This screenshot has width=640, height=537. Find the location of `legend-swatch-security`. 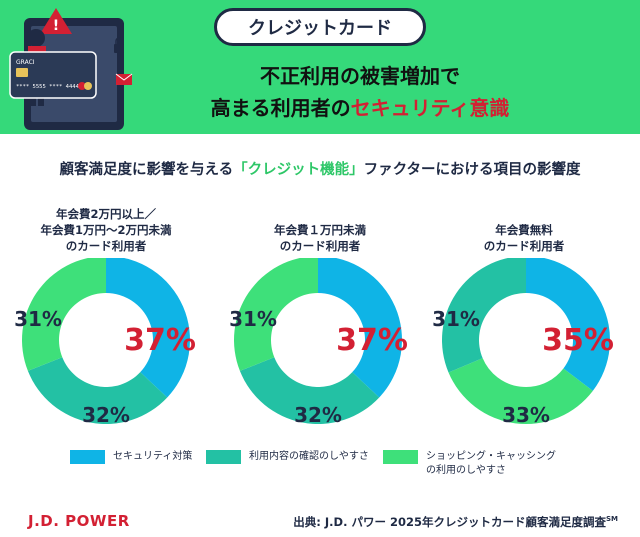

legend-swatch-security is located at coordinates (87, 457).